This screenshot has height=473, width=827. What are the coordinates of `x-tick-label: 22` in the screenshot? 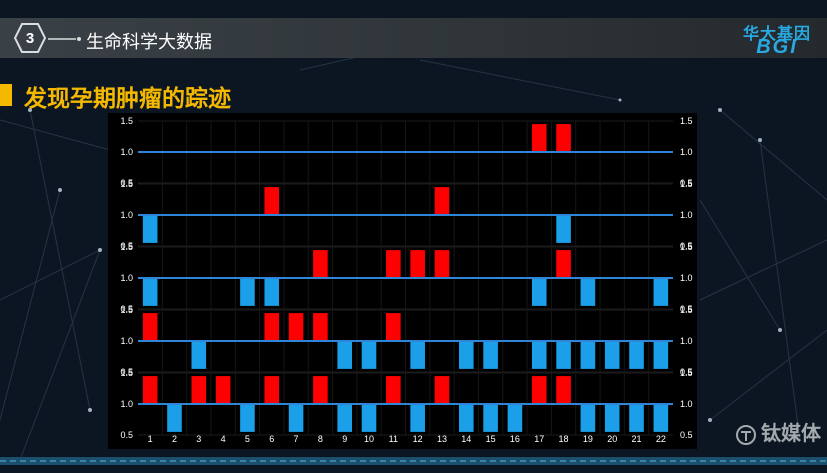 It's located at (661, 439).